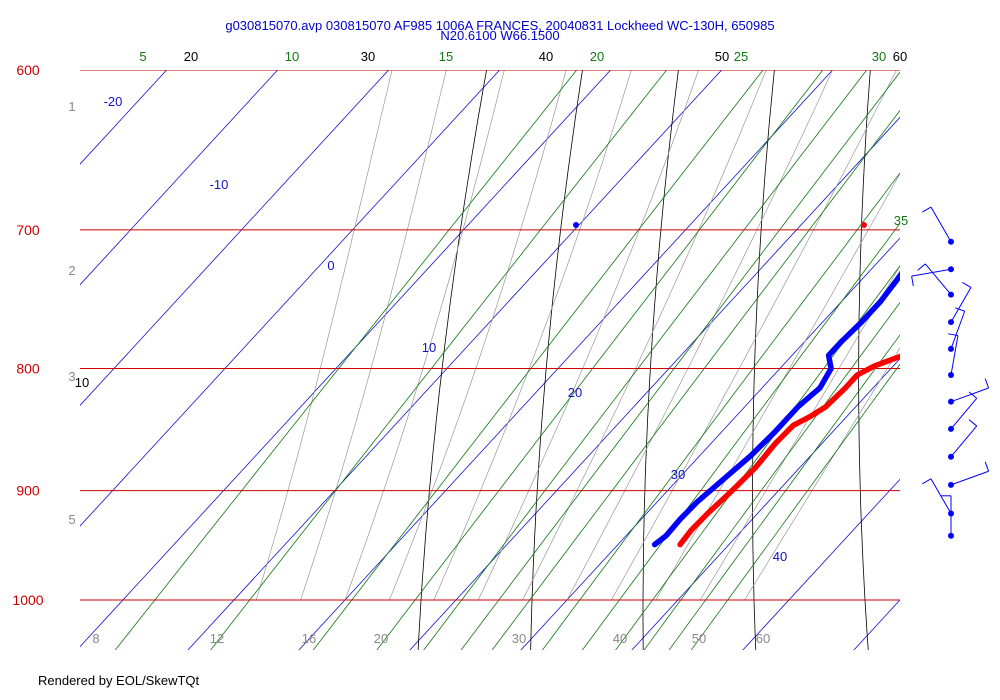 The height and width of the screenshot is (700, 1000). I want to click on mixing-ratio-label: 25, so click(741, 56).